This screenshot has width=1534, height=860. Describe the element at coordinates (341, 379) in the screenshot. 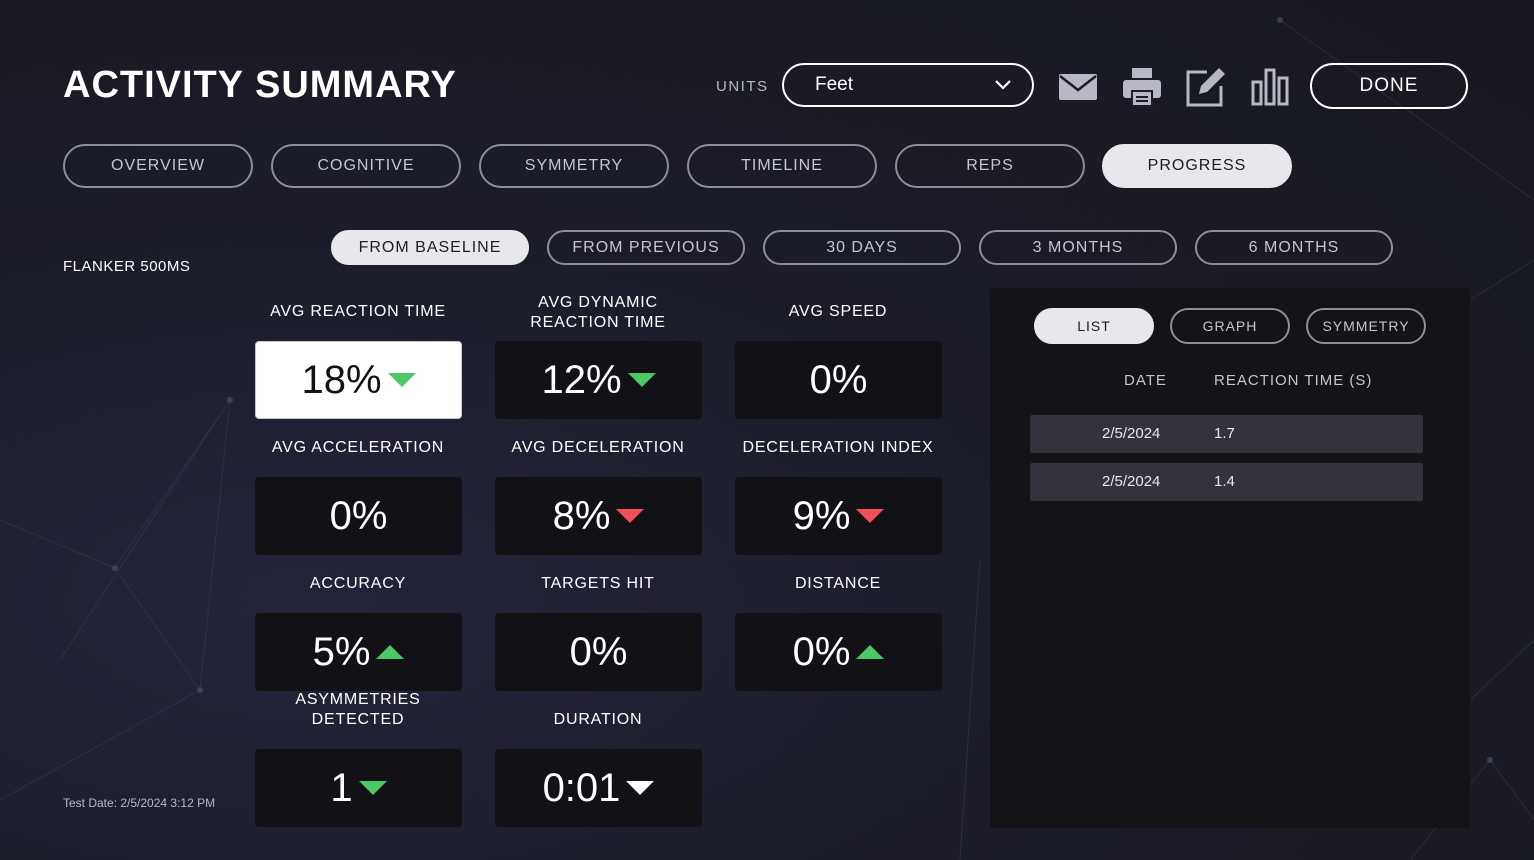

I see `metric-value: 18%` at that location.